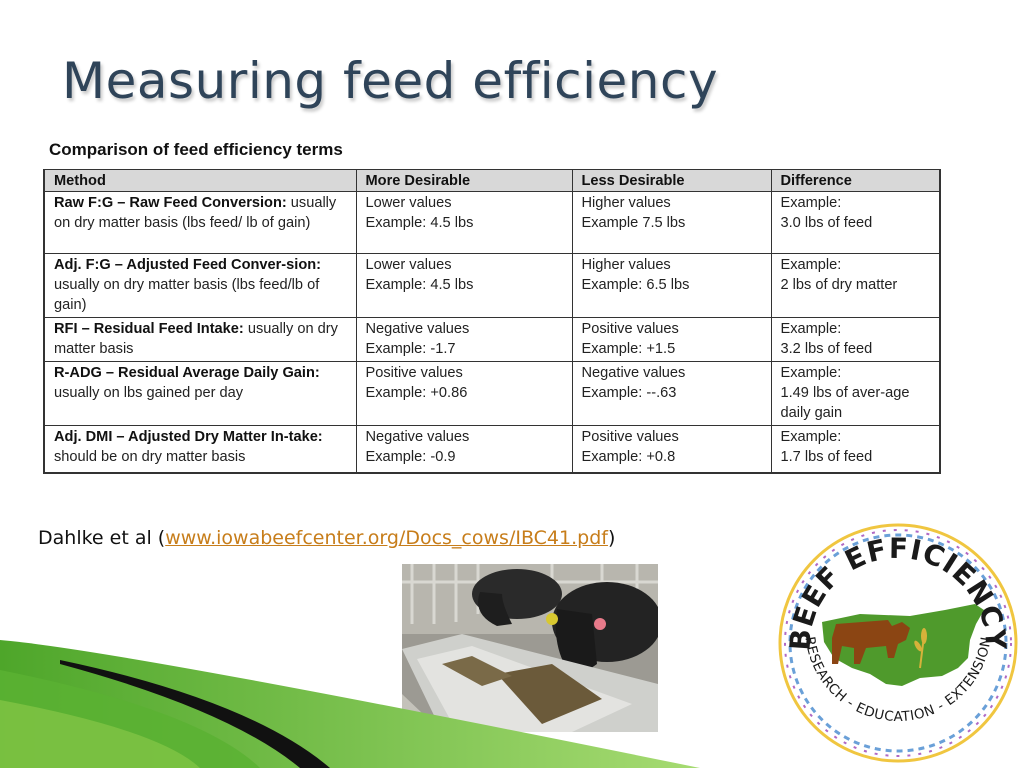 The width and height of the screenshot is (1024, 772). I want to click on less-desirable-cell: Negative values Example: --.63, so click(671, 393).